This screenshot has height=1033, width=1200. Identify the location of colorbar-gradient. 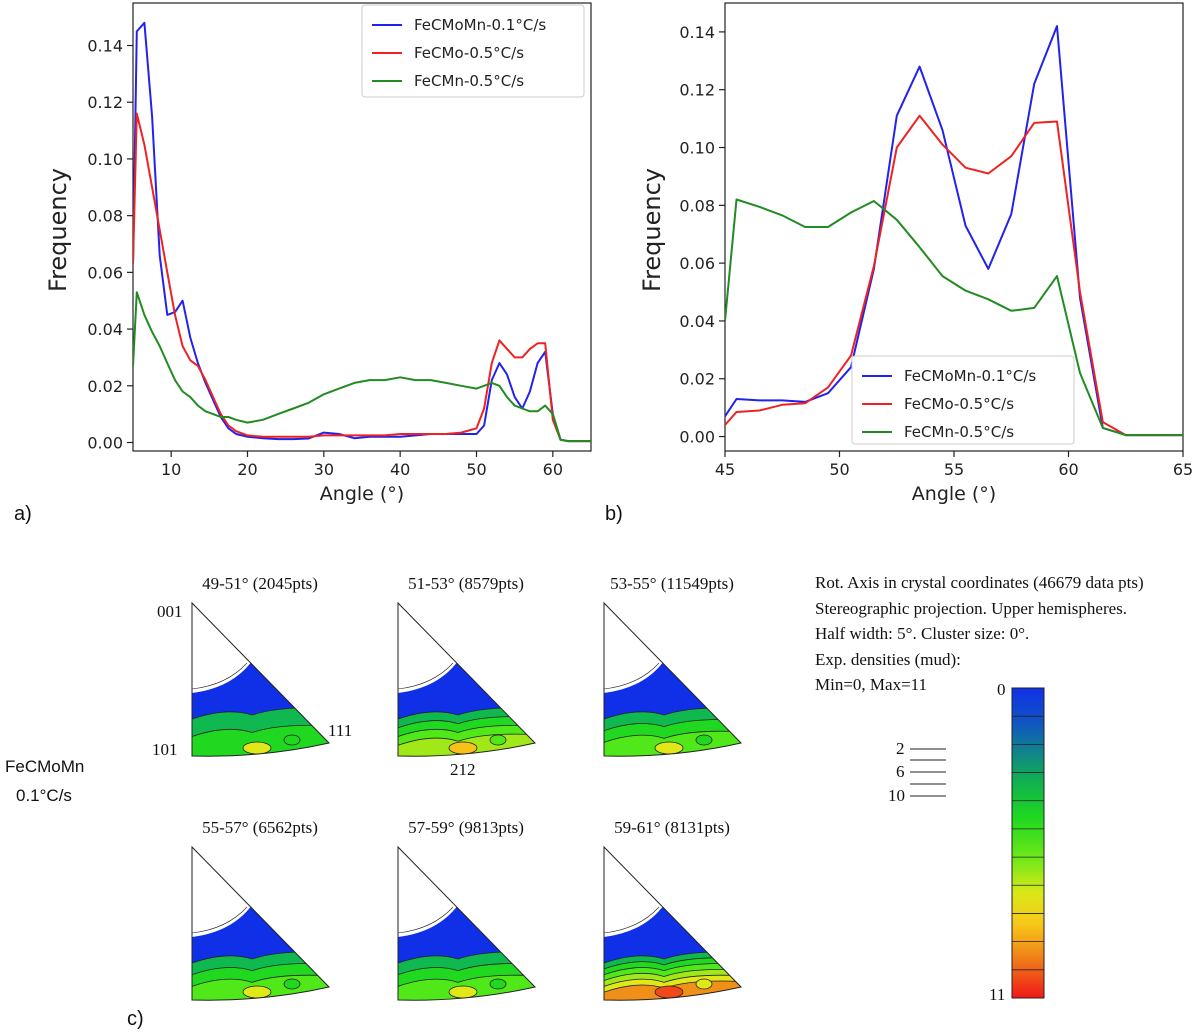
(1028, 843).